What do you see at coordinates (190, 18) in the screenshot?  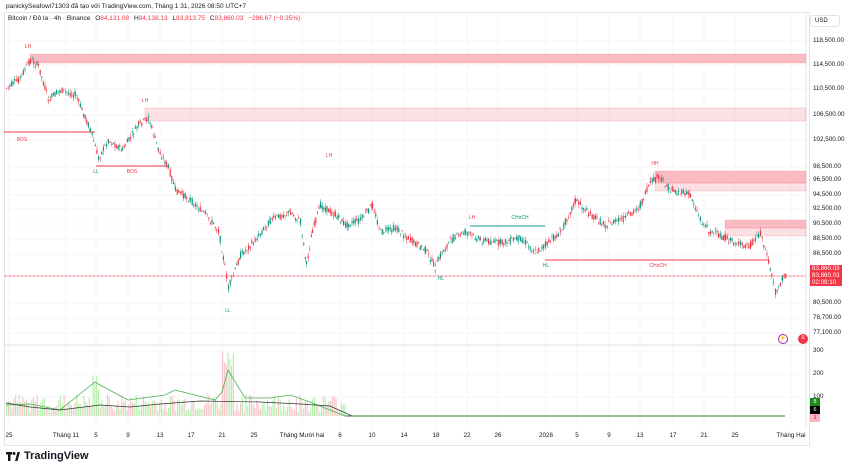 I see `low-value: 83,813.75` at bounding box center [190, 18].